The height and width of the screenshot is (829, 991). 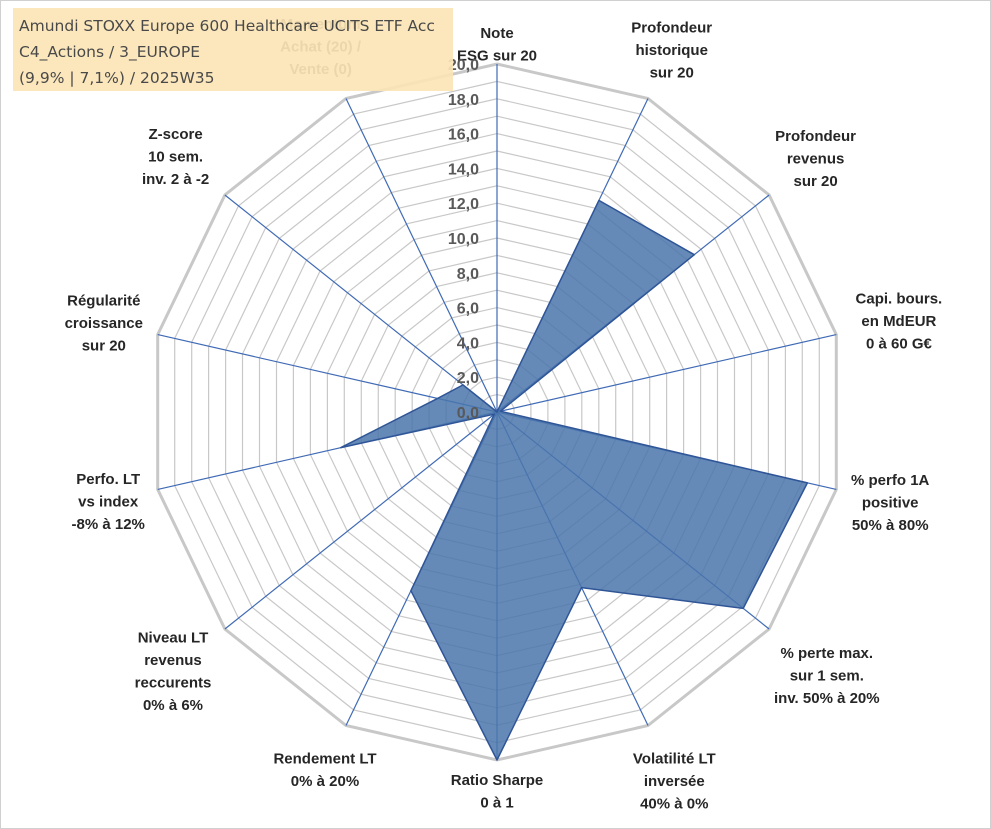 I want to click on tick-label: 12,0, so click(x=463, y=204).